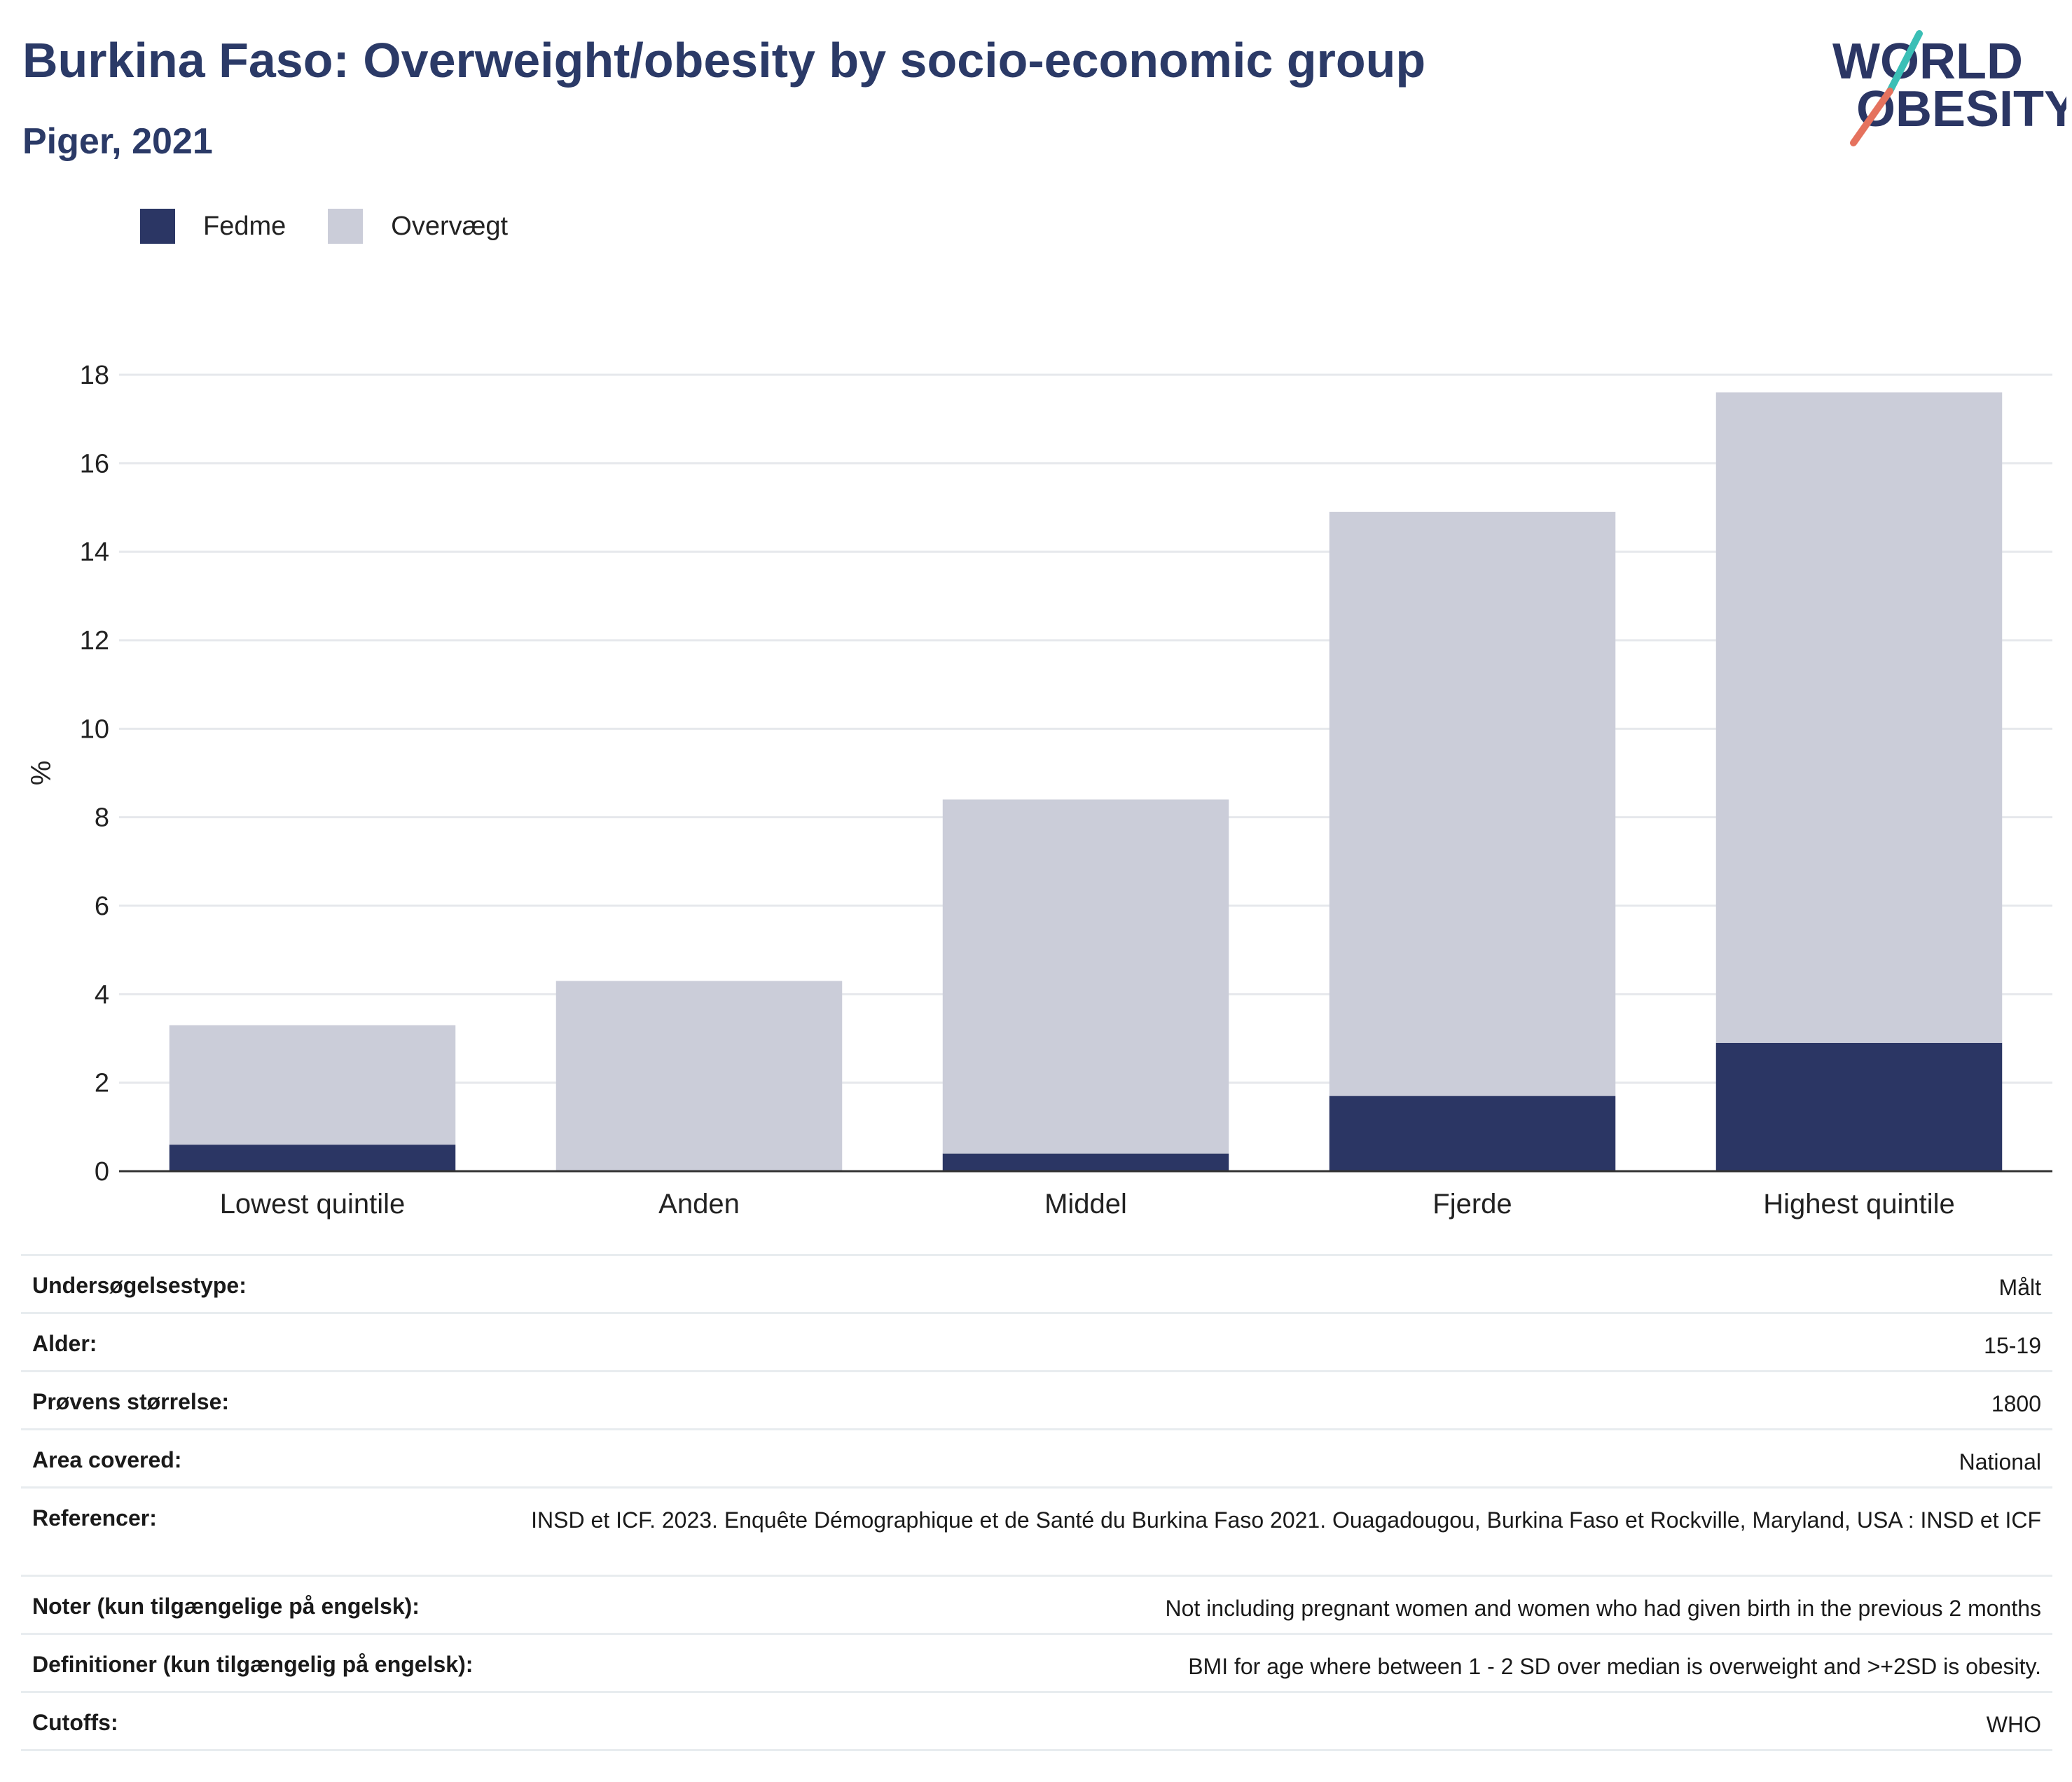  What do you see at coordinates (1272, 1400) in the screenshot?
I see `metadata-value: 1800` at bounding box center [1272, 1400].